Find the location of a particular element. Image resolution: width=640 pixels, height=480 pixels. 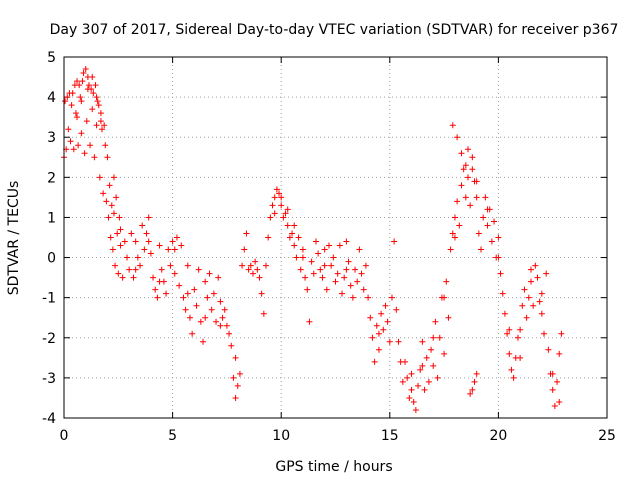

y-axis-label: SDTVAR / TECUs is located at coordinates (14, 238).